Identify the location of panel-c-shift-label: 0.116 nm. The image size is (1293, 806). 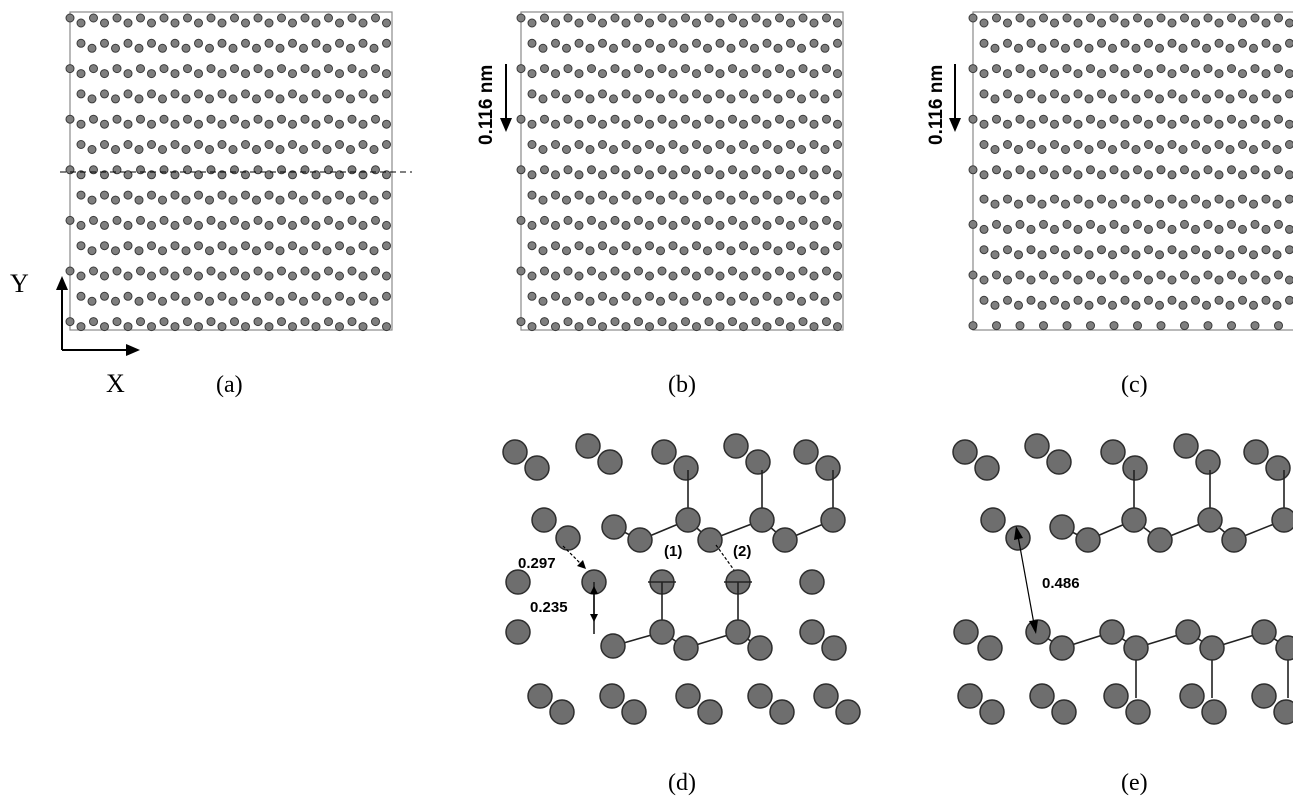
(936, 105).